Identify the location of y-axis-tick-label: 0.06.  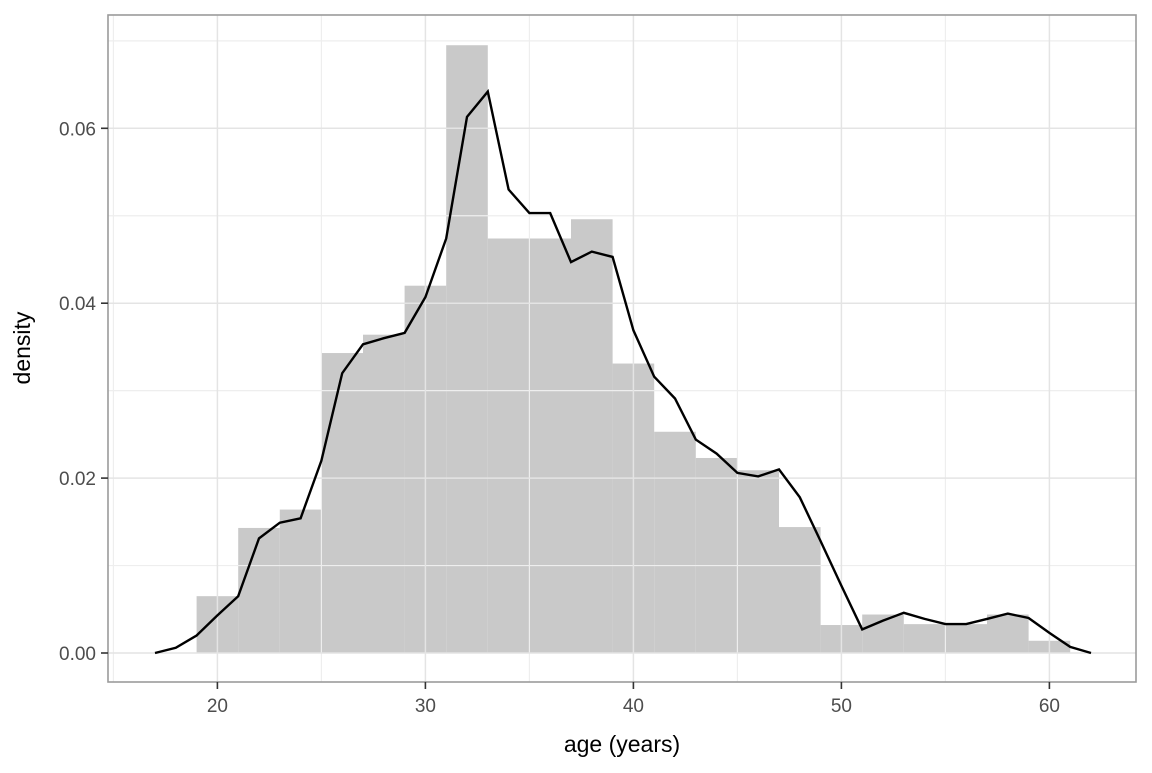
(77, 129).